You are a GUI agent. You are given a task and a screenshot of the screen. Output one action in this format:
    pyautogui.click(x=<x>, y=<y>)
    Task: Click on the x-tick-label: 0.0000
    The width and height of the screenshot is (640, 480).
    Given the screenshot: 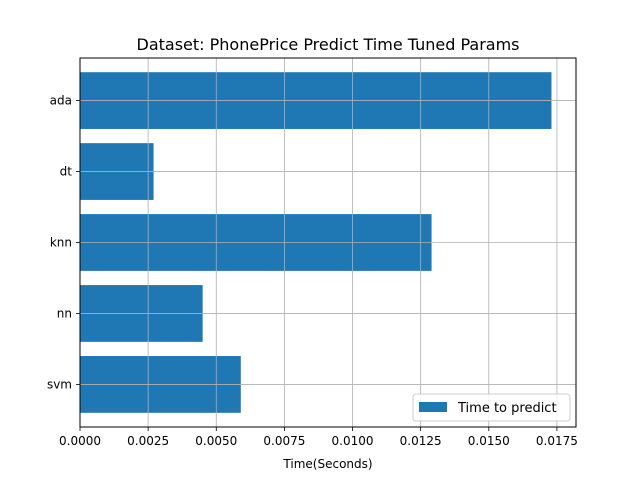 What is the action you would take?
    pyautogui.click(x=80, y=441)
    